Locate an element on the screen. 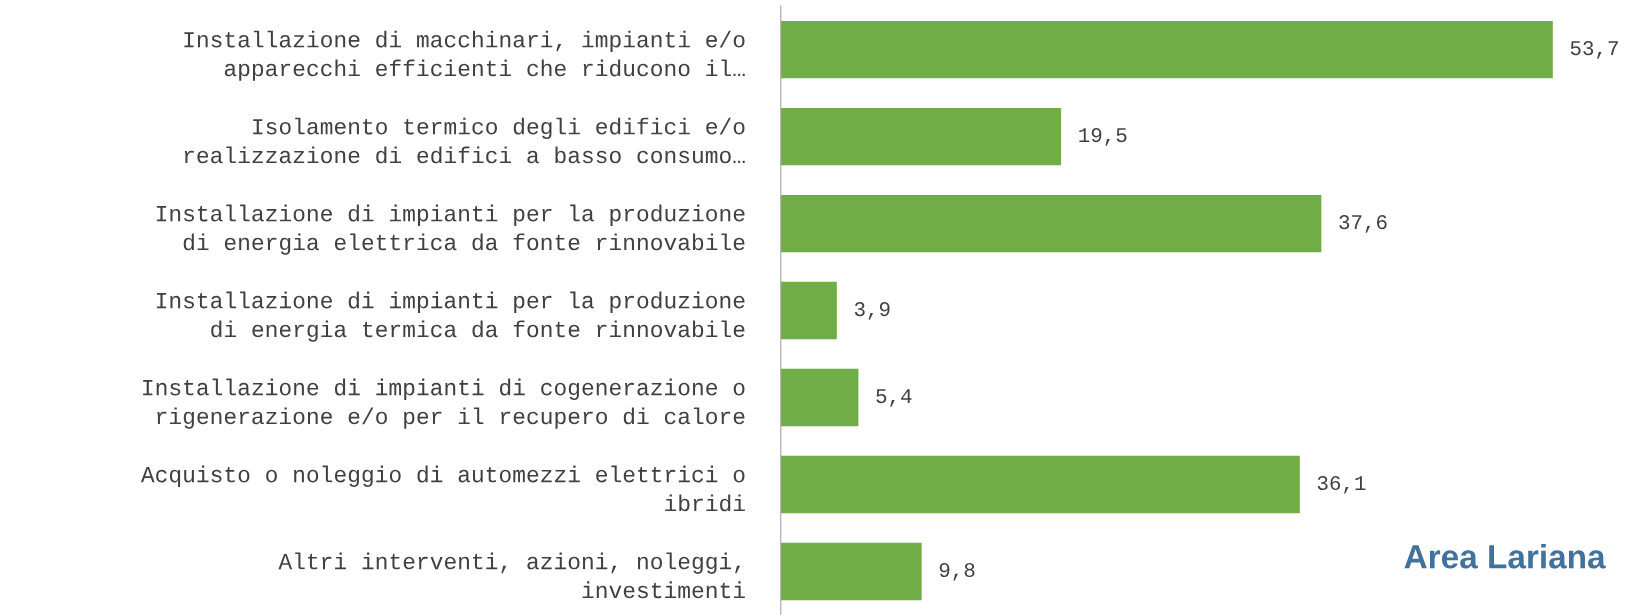 Image resolution: width=1630 pixels, height=615 pixels. y-tick-label: Acquisto o noleggio di automezzi elettrici o ibridi is located at coordinates (442, 488).